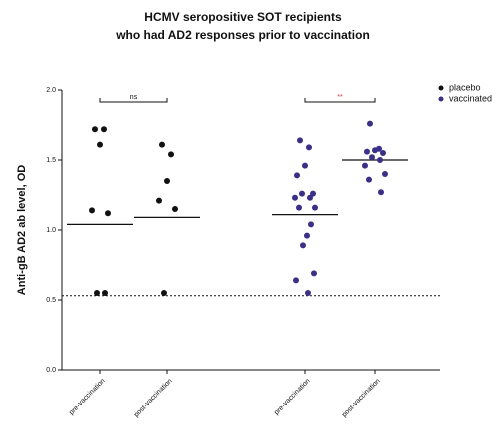  Describe the element at coordinates (51, 370) in the screenshot. I see `y-tick-label: 0.0` at that location.